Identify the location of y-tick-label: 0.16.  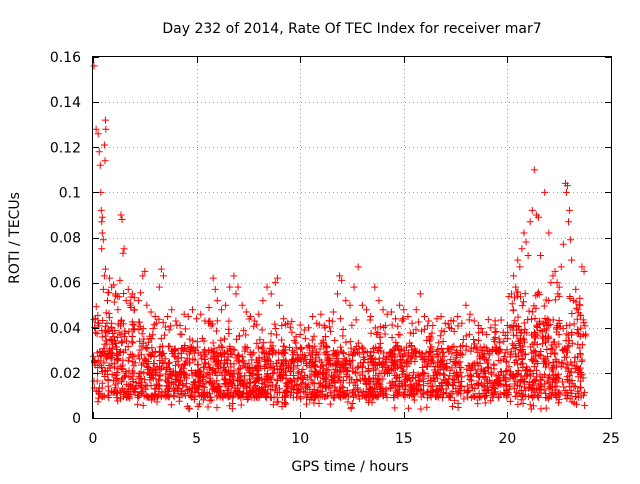
(65, 58).